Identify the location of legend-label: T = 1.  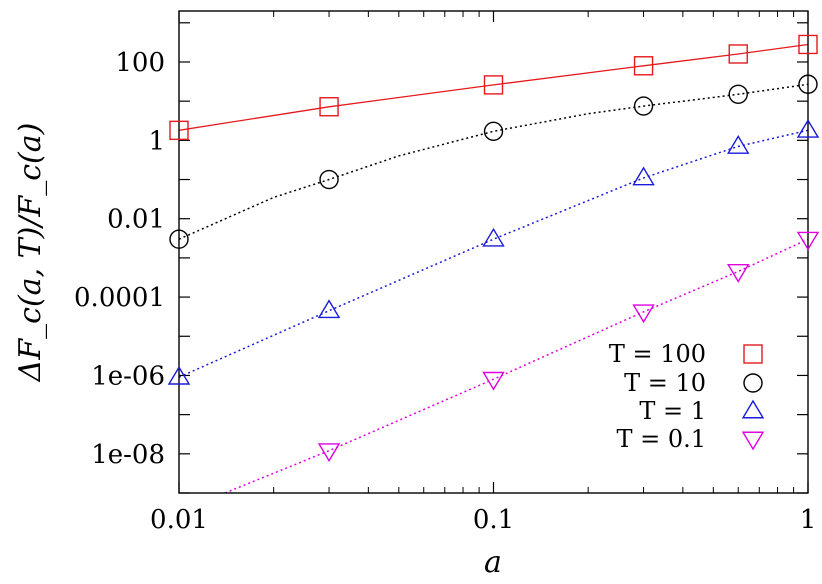
(672, 411).